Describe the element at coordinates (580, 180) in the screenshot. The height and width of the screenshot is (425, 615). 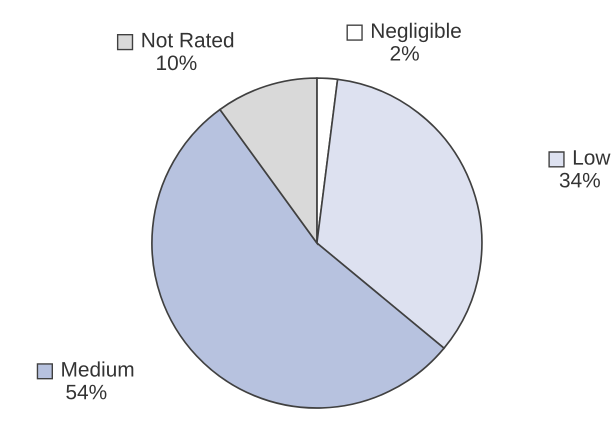
I see `data-label: 34%` at that location.